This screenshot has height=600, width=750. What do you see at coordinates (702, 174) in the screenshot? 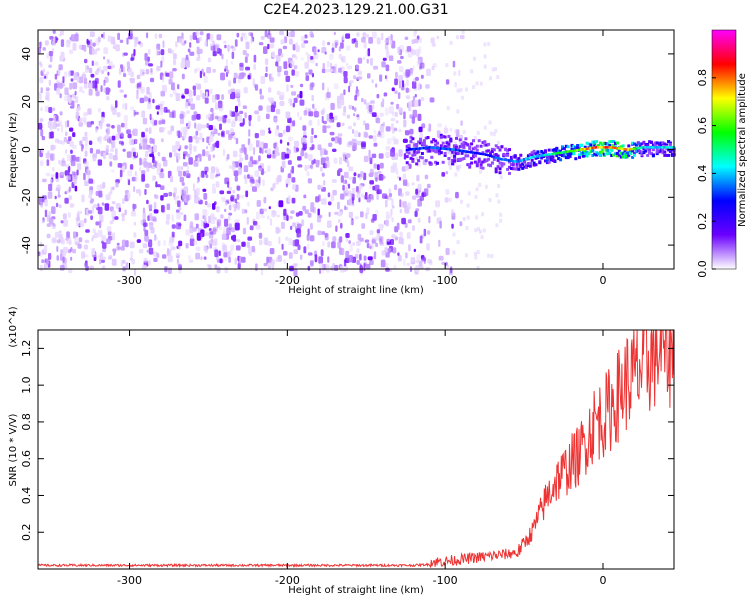
I see `colorbar-tick-label: 0.4` at bounding box center [702, 174].